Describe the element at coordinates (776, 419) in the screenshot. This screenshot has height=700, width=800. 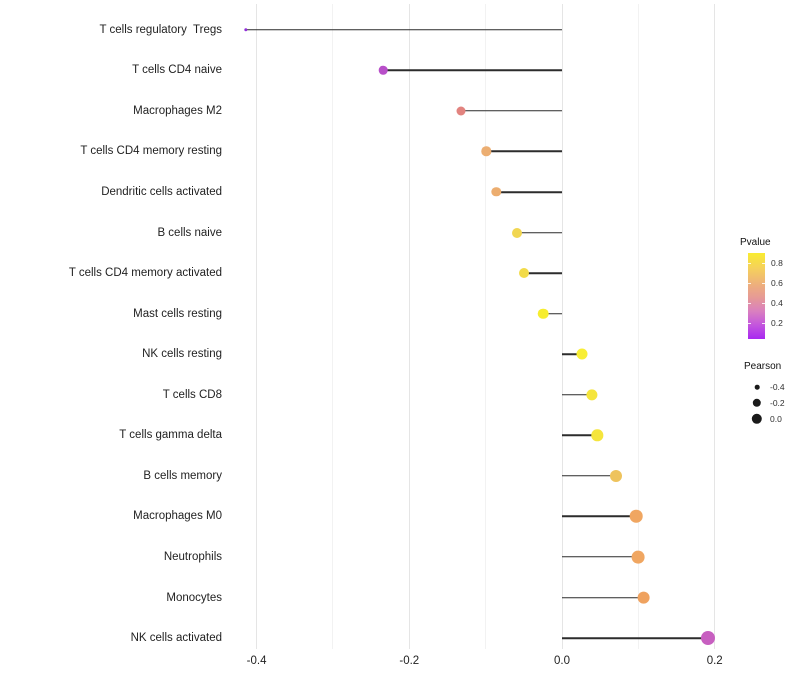
I see `size-legend-label: 0.0` at that location.